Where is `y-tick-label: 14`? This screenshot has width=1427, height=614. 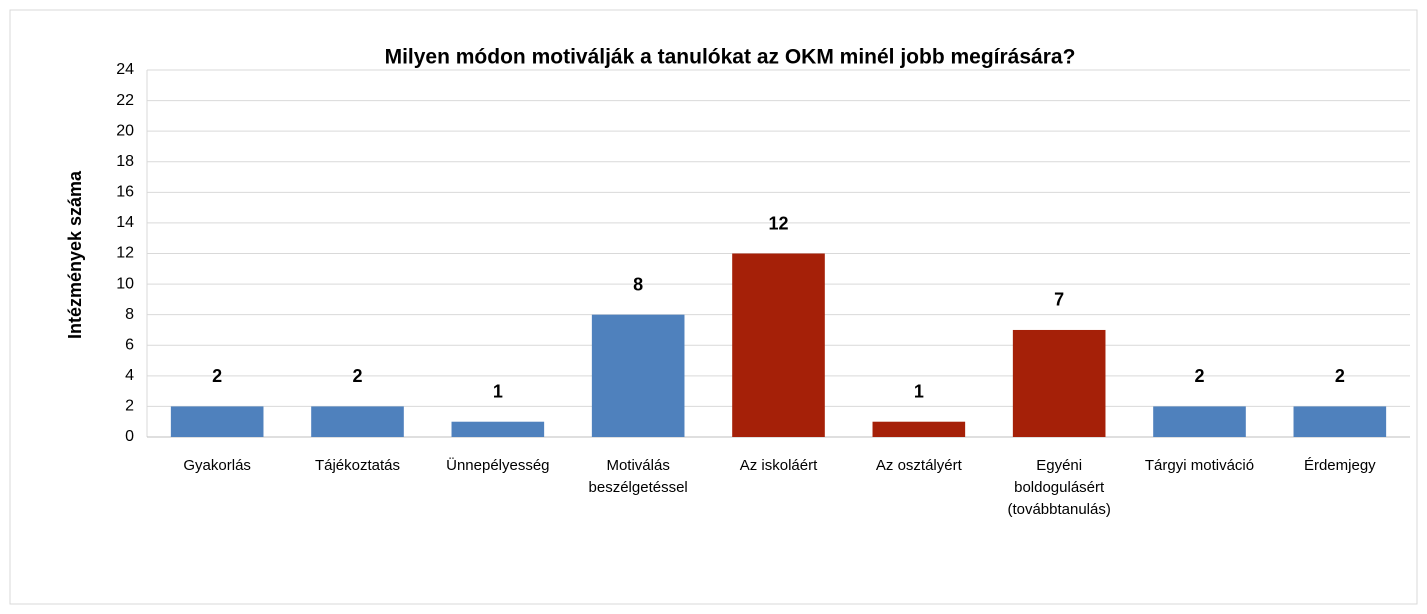 y-tick-label: 14 is located at coordinates (125, 222).